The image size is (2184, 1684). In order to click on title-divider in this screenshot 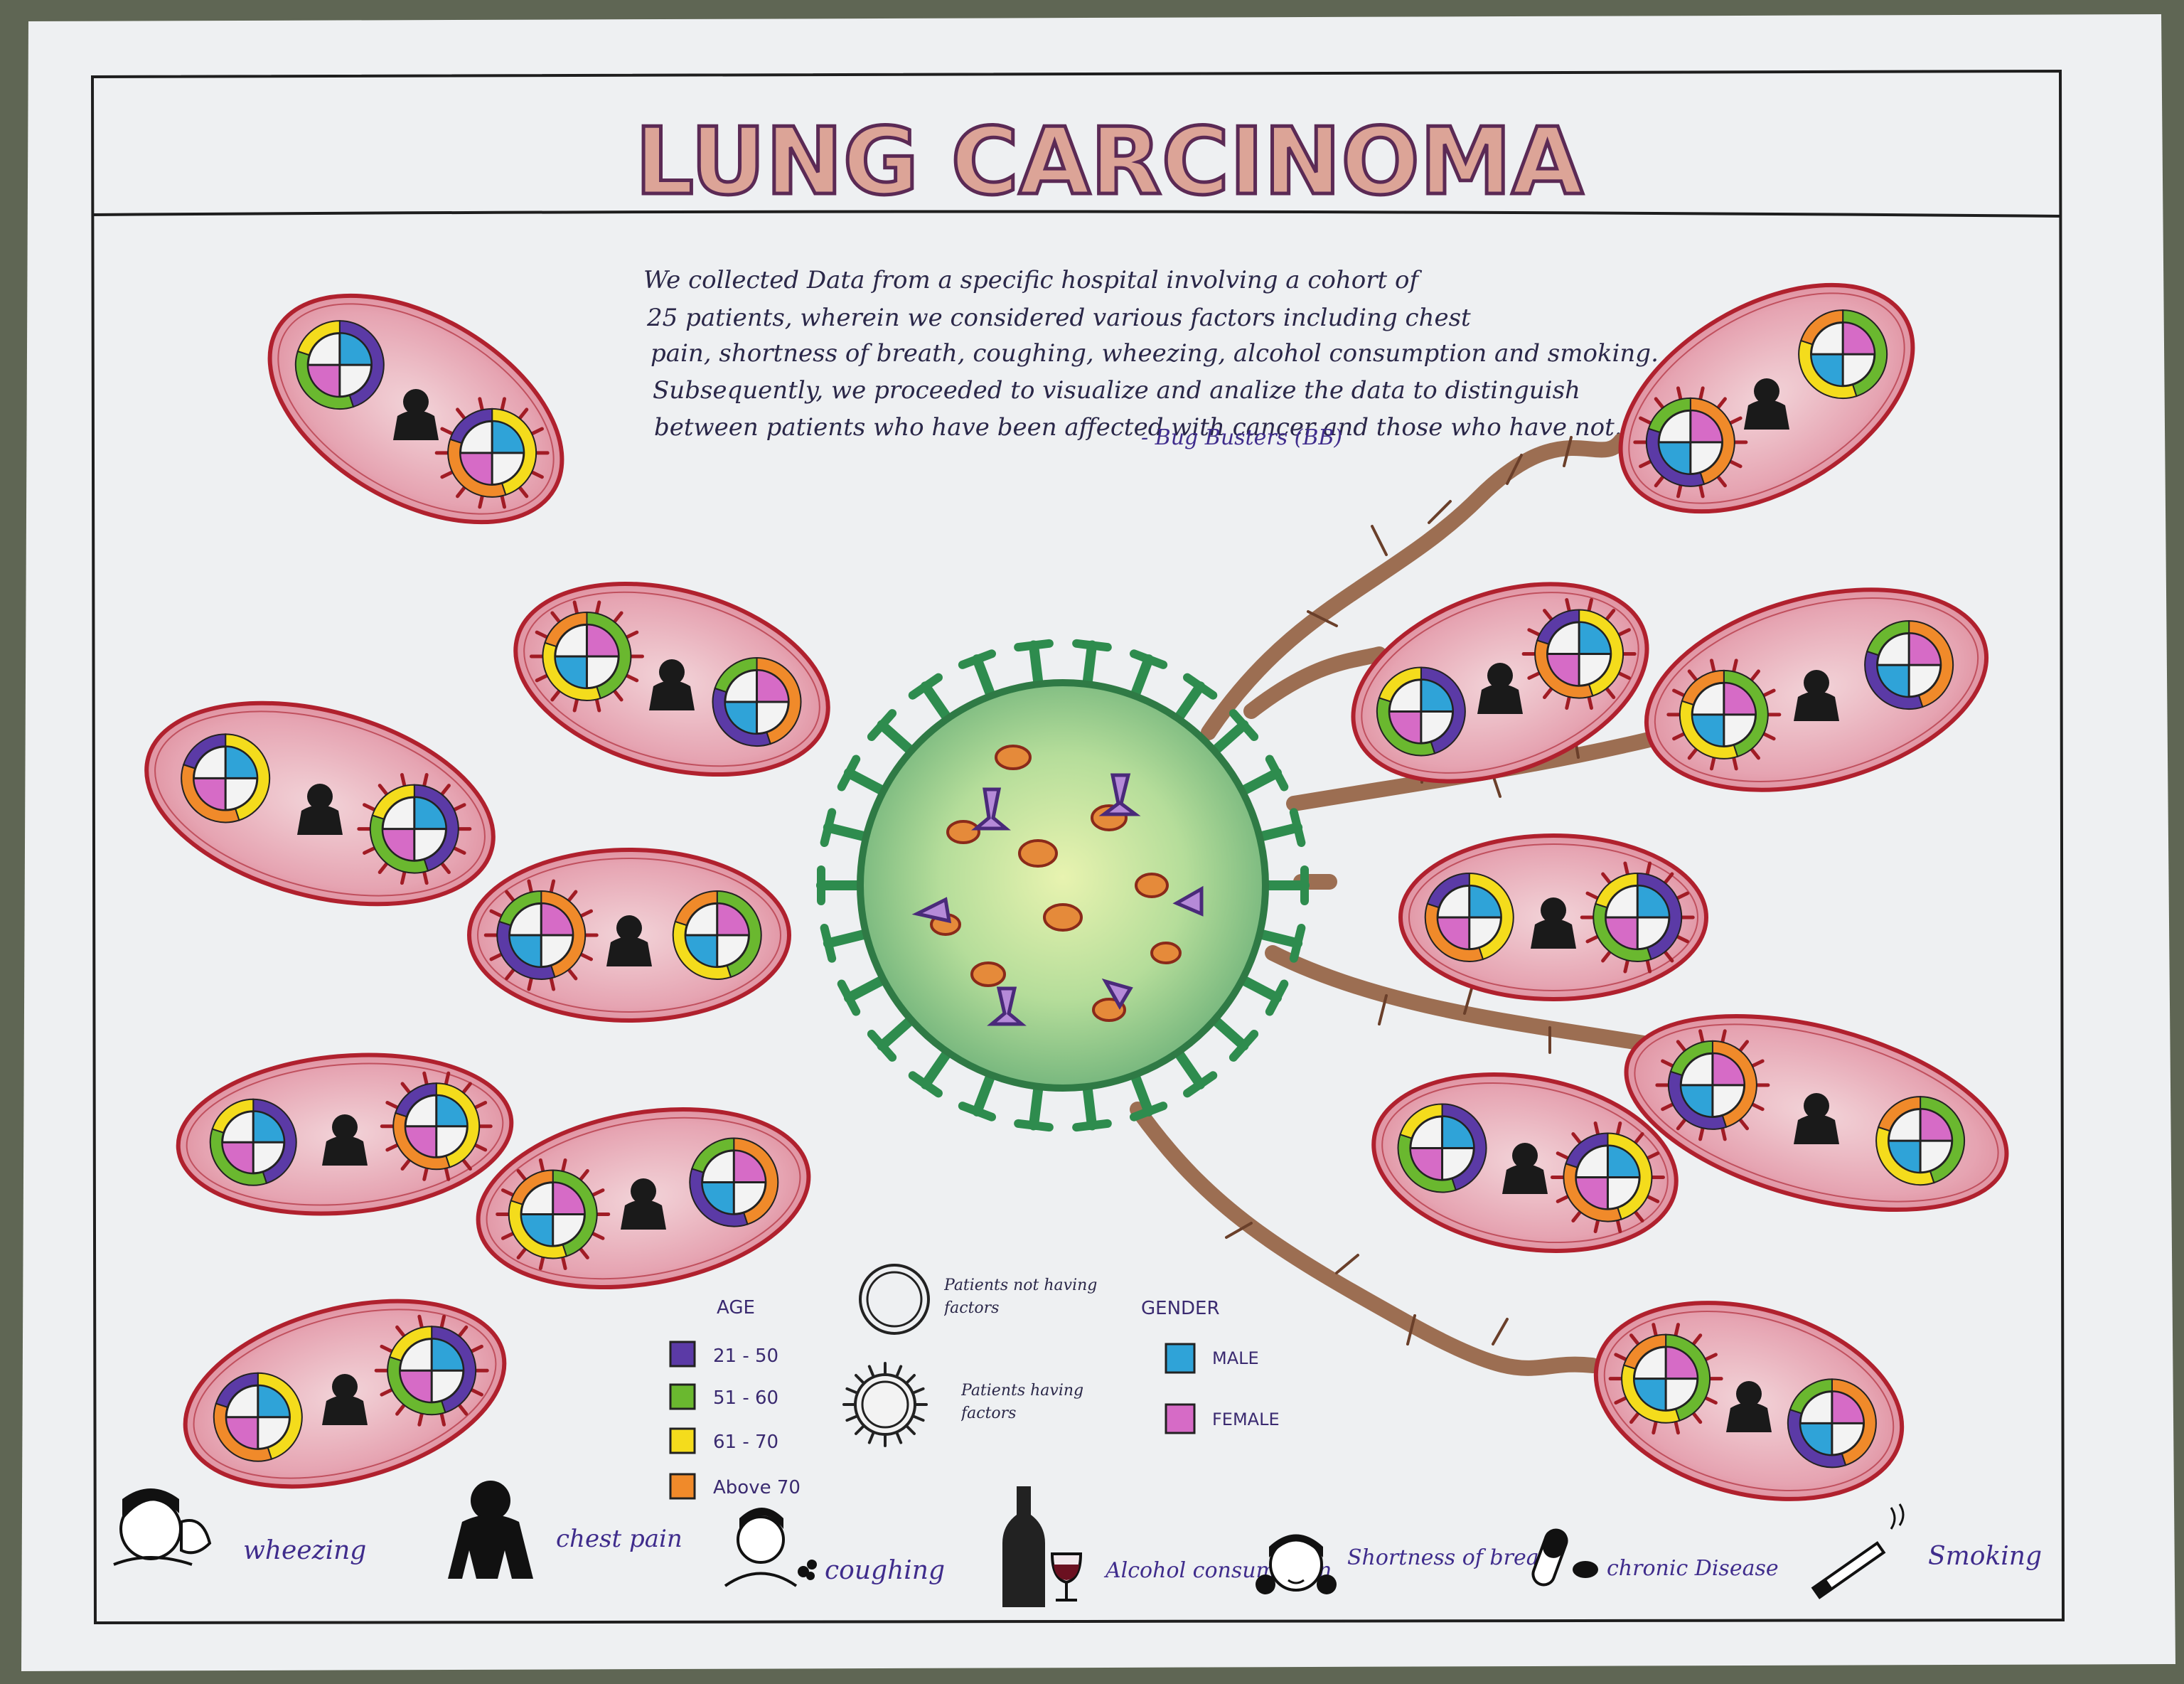, I will do `click(1077, 214)`.